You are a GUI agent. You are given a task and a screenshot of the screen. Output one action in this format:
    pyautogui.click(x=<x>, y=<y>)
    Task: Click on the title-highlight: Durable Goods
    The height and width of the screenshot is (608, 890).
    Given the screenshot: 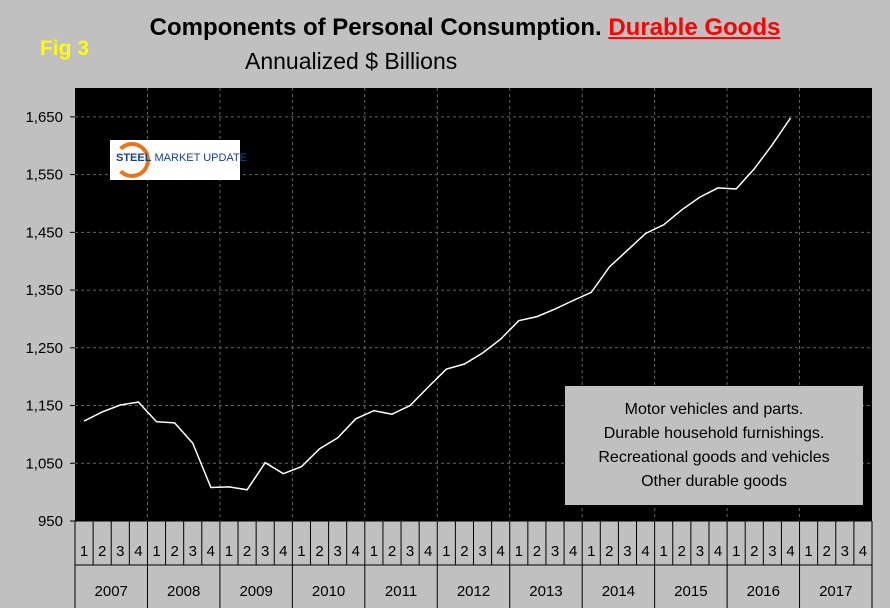 What is the action you would take?
    pyautogui.click(x=694, y=27)
    